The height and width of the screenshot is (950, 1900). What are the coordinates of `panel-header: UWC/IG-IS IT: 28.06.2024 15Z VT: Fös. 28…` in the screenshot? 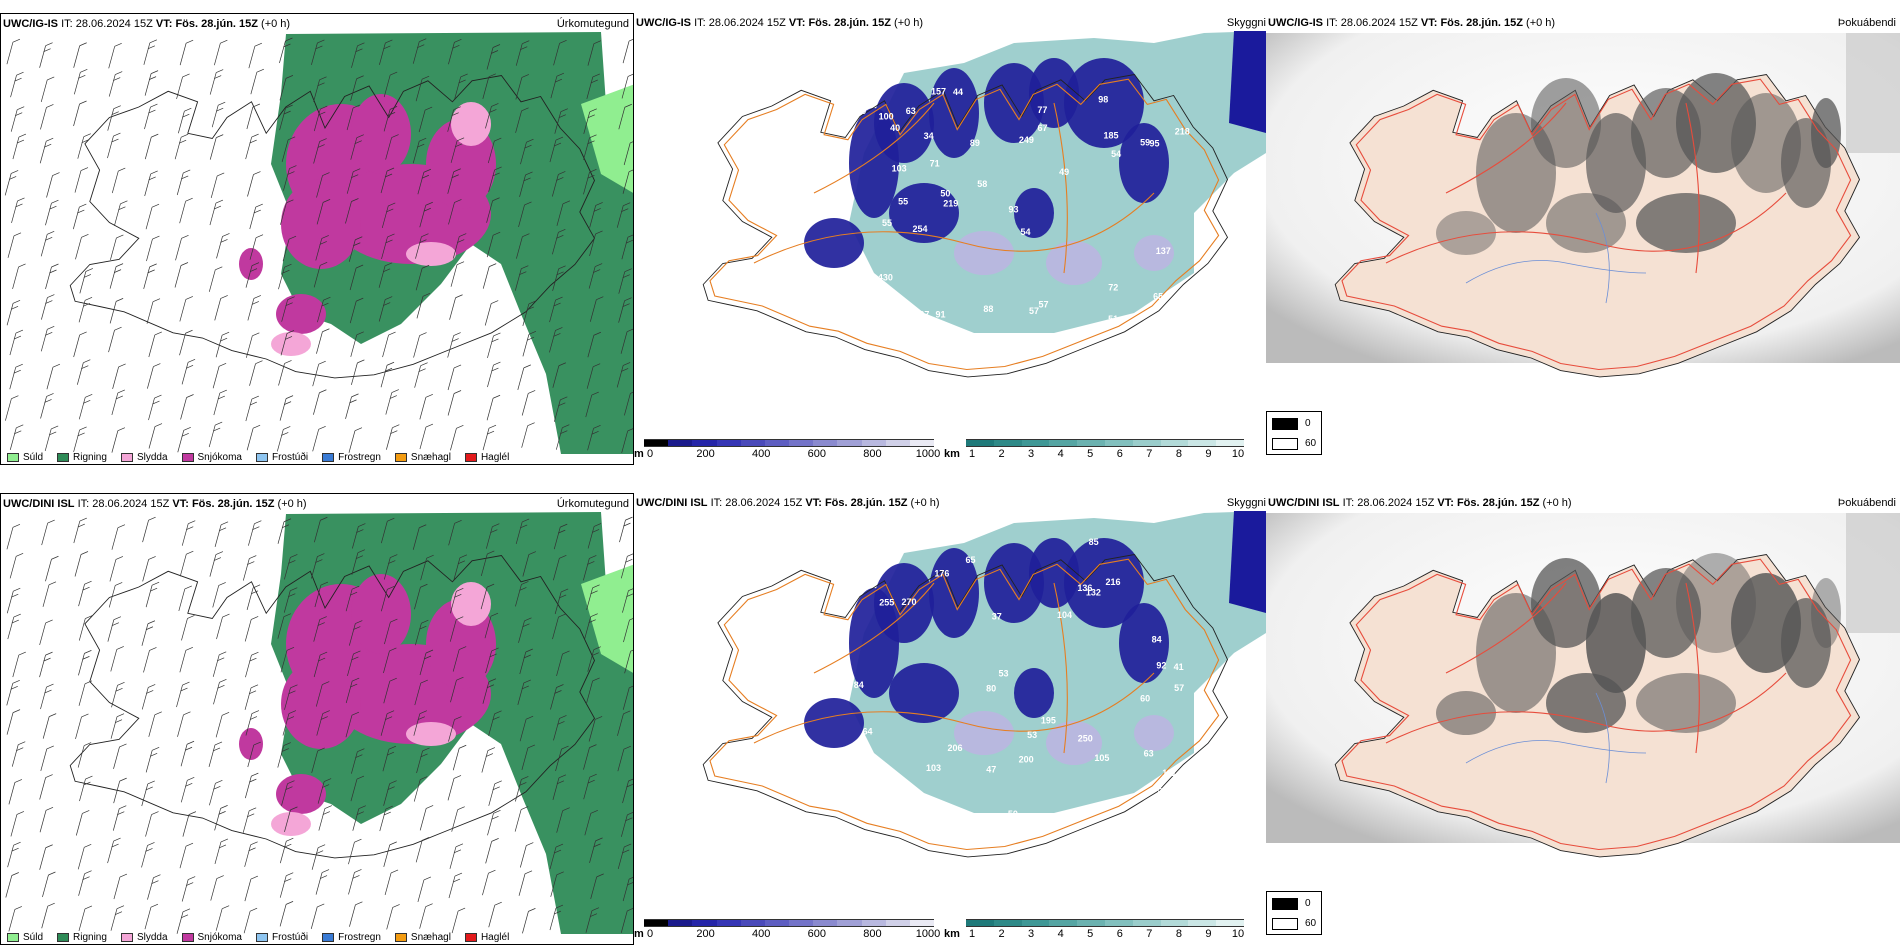 It's located at (779, 23).